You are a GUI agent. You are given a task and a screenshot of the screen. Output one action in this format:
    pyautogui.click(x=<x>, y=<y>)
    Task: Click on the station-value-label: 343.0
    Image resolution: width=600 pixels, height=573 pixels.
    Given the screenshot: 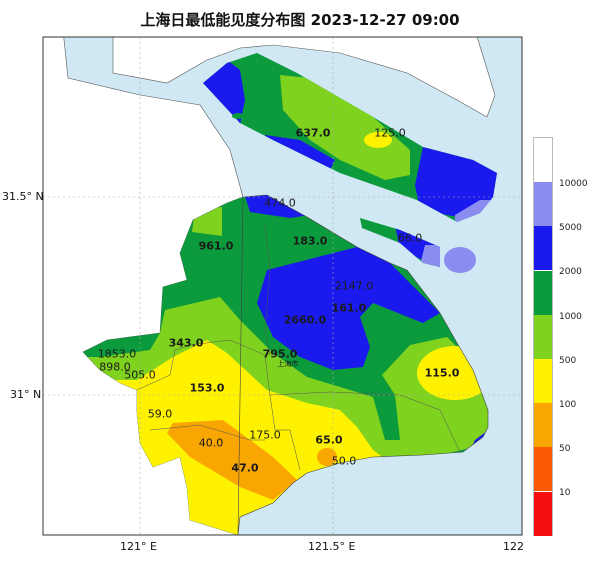 What is the action you would take?
    pyautogui.click(x=186, y=343)
    